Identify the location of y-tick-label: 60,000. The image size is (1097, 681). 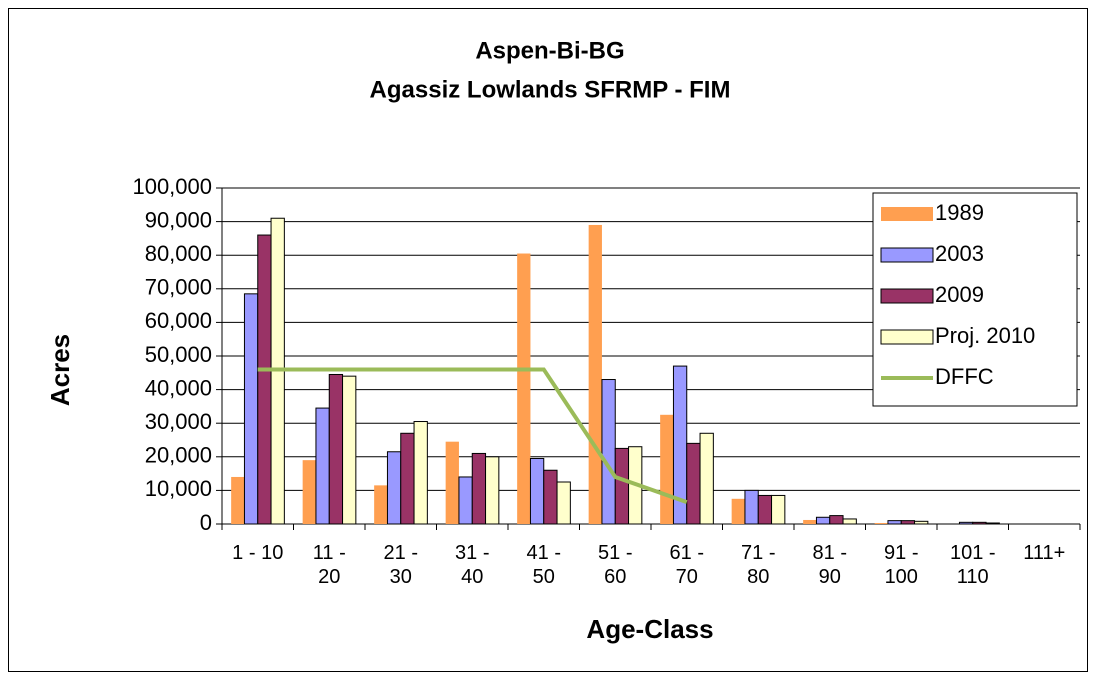
(178, 320).